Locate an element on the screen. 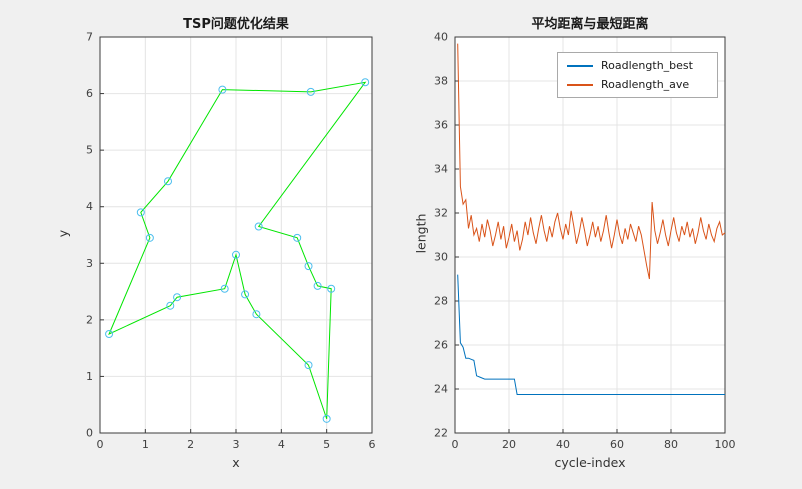 The image size is (802, 489). x-tick-label: 5 is located at coordinates (326, 444).